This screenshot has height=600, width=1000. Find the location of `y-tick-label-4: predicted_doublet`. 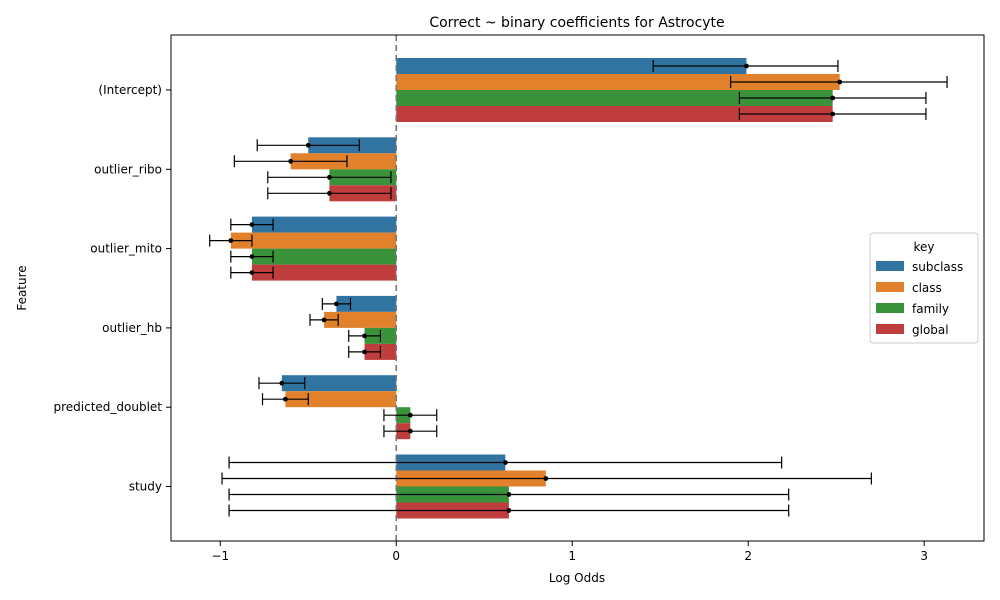

y-tick-label-4: predicted_doublet is located at coordinates (107, 407).